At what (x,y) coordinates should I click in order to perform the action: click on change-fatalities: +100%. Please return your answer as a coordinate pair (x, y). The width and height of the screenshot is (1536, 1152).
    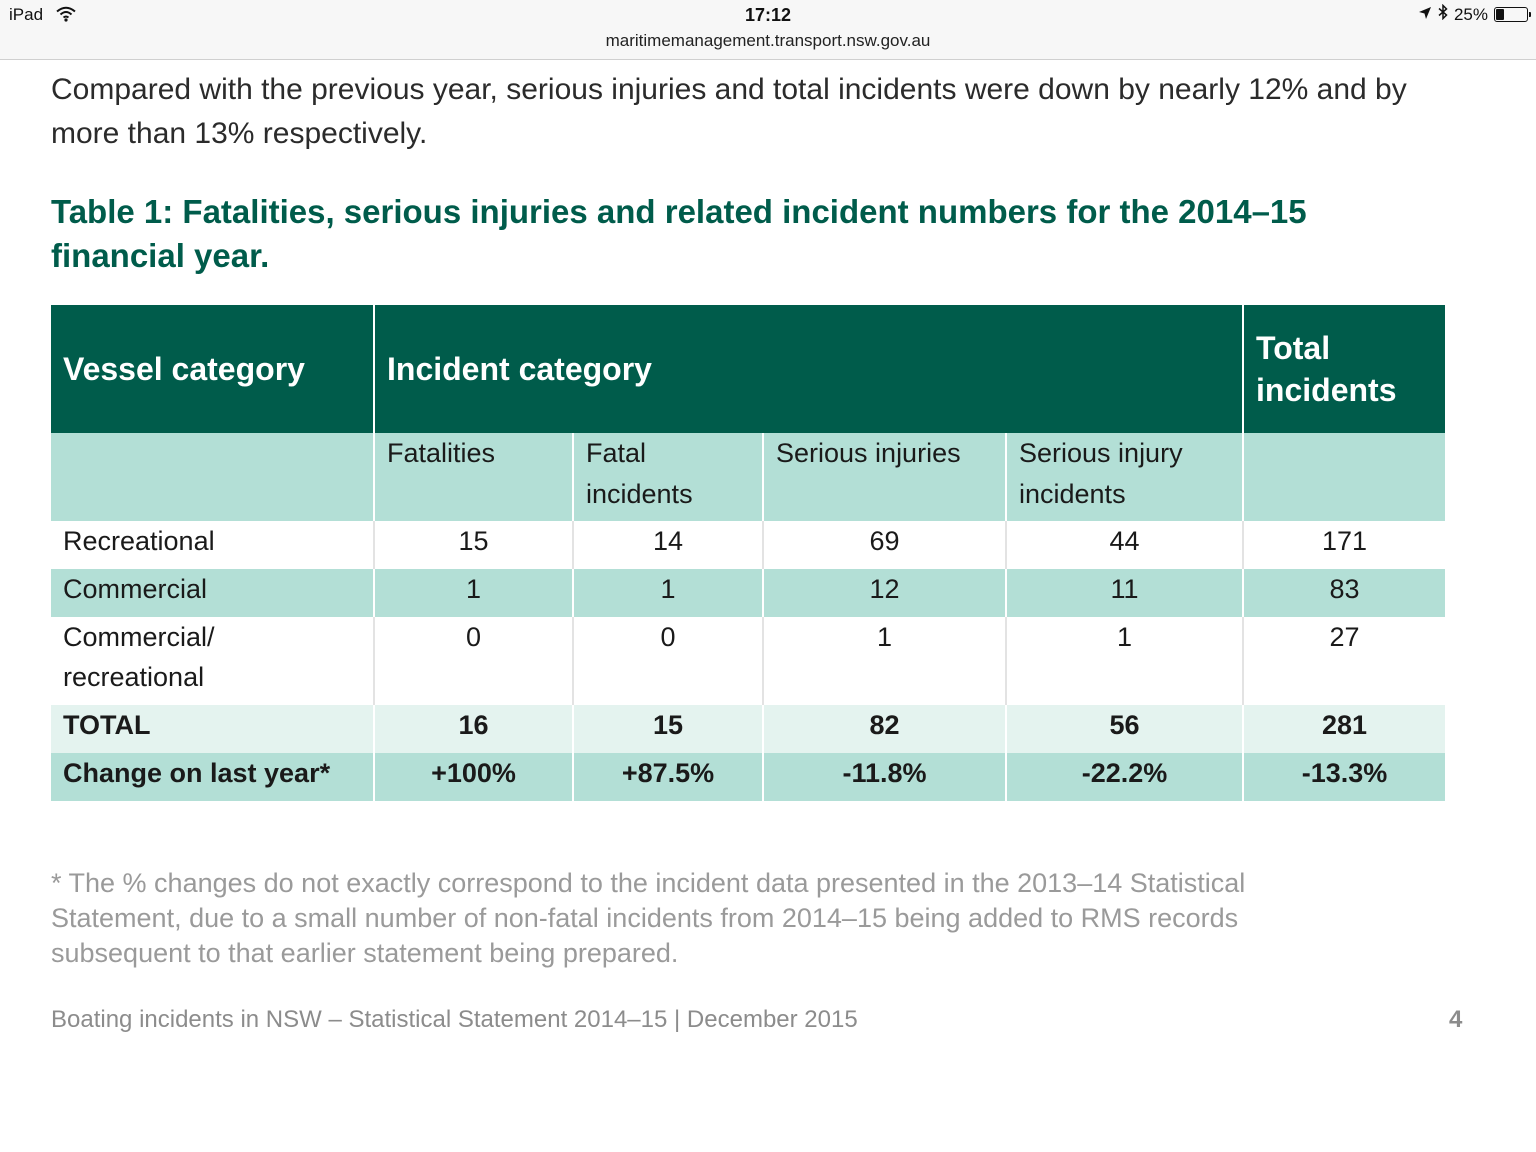
    Looking at the image, I should click on (474, 777).